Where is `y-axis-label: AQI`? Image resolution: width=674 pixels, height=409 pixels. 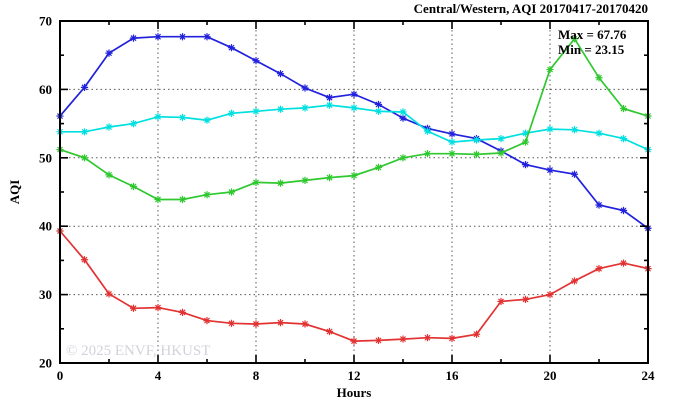 y-axis-label: AQI is located at coordinates (14, 192).